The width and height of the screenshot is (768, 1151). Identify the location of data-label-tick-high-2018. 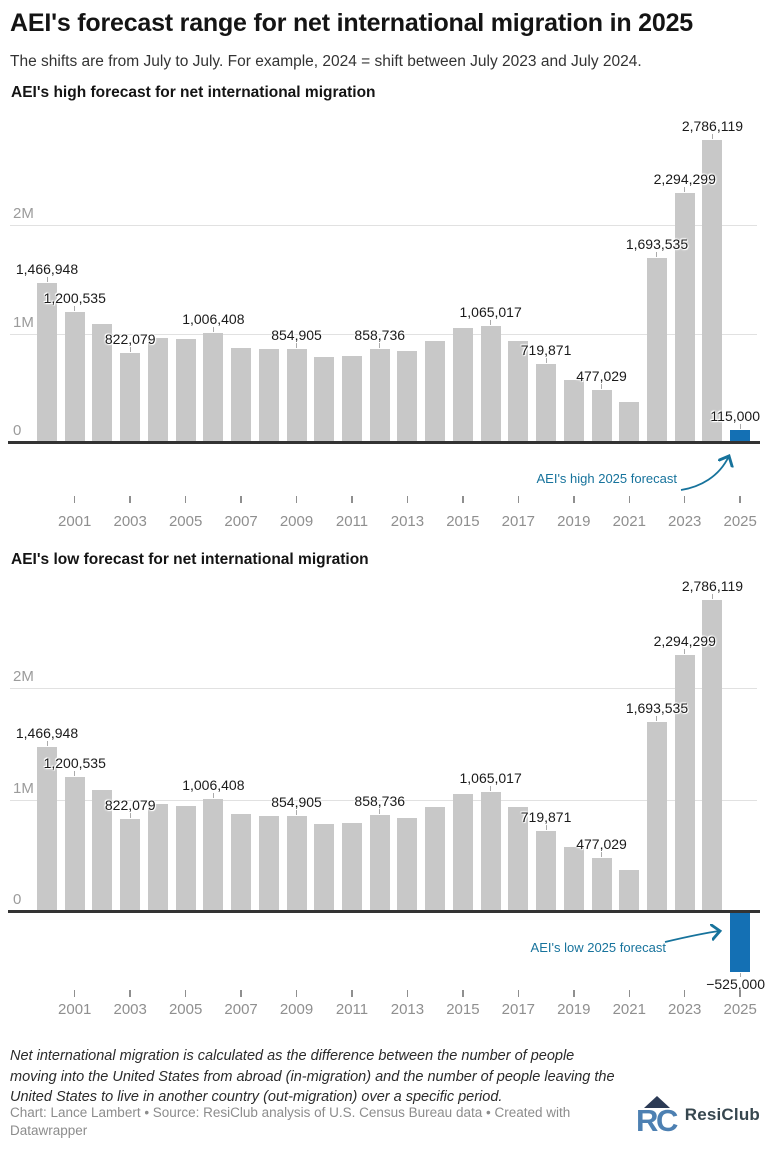
(546, 360).